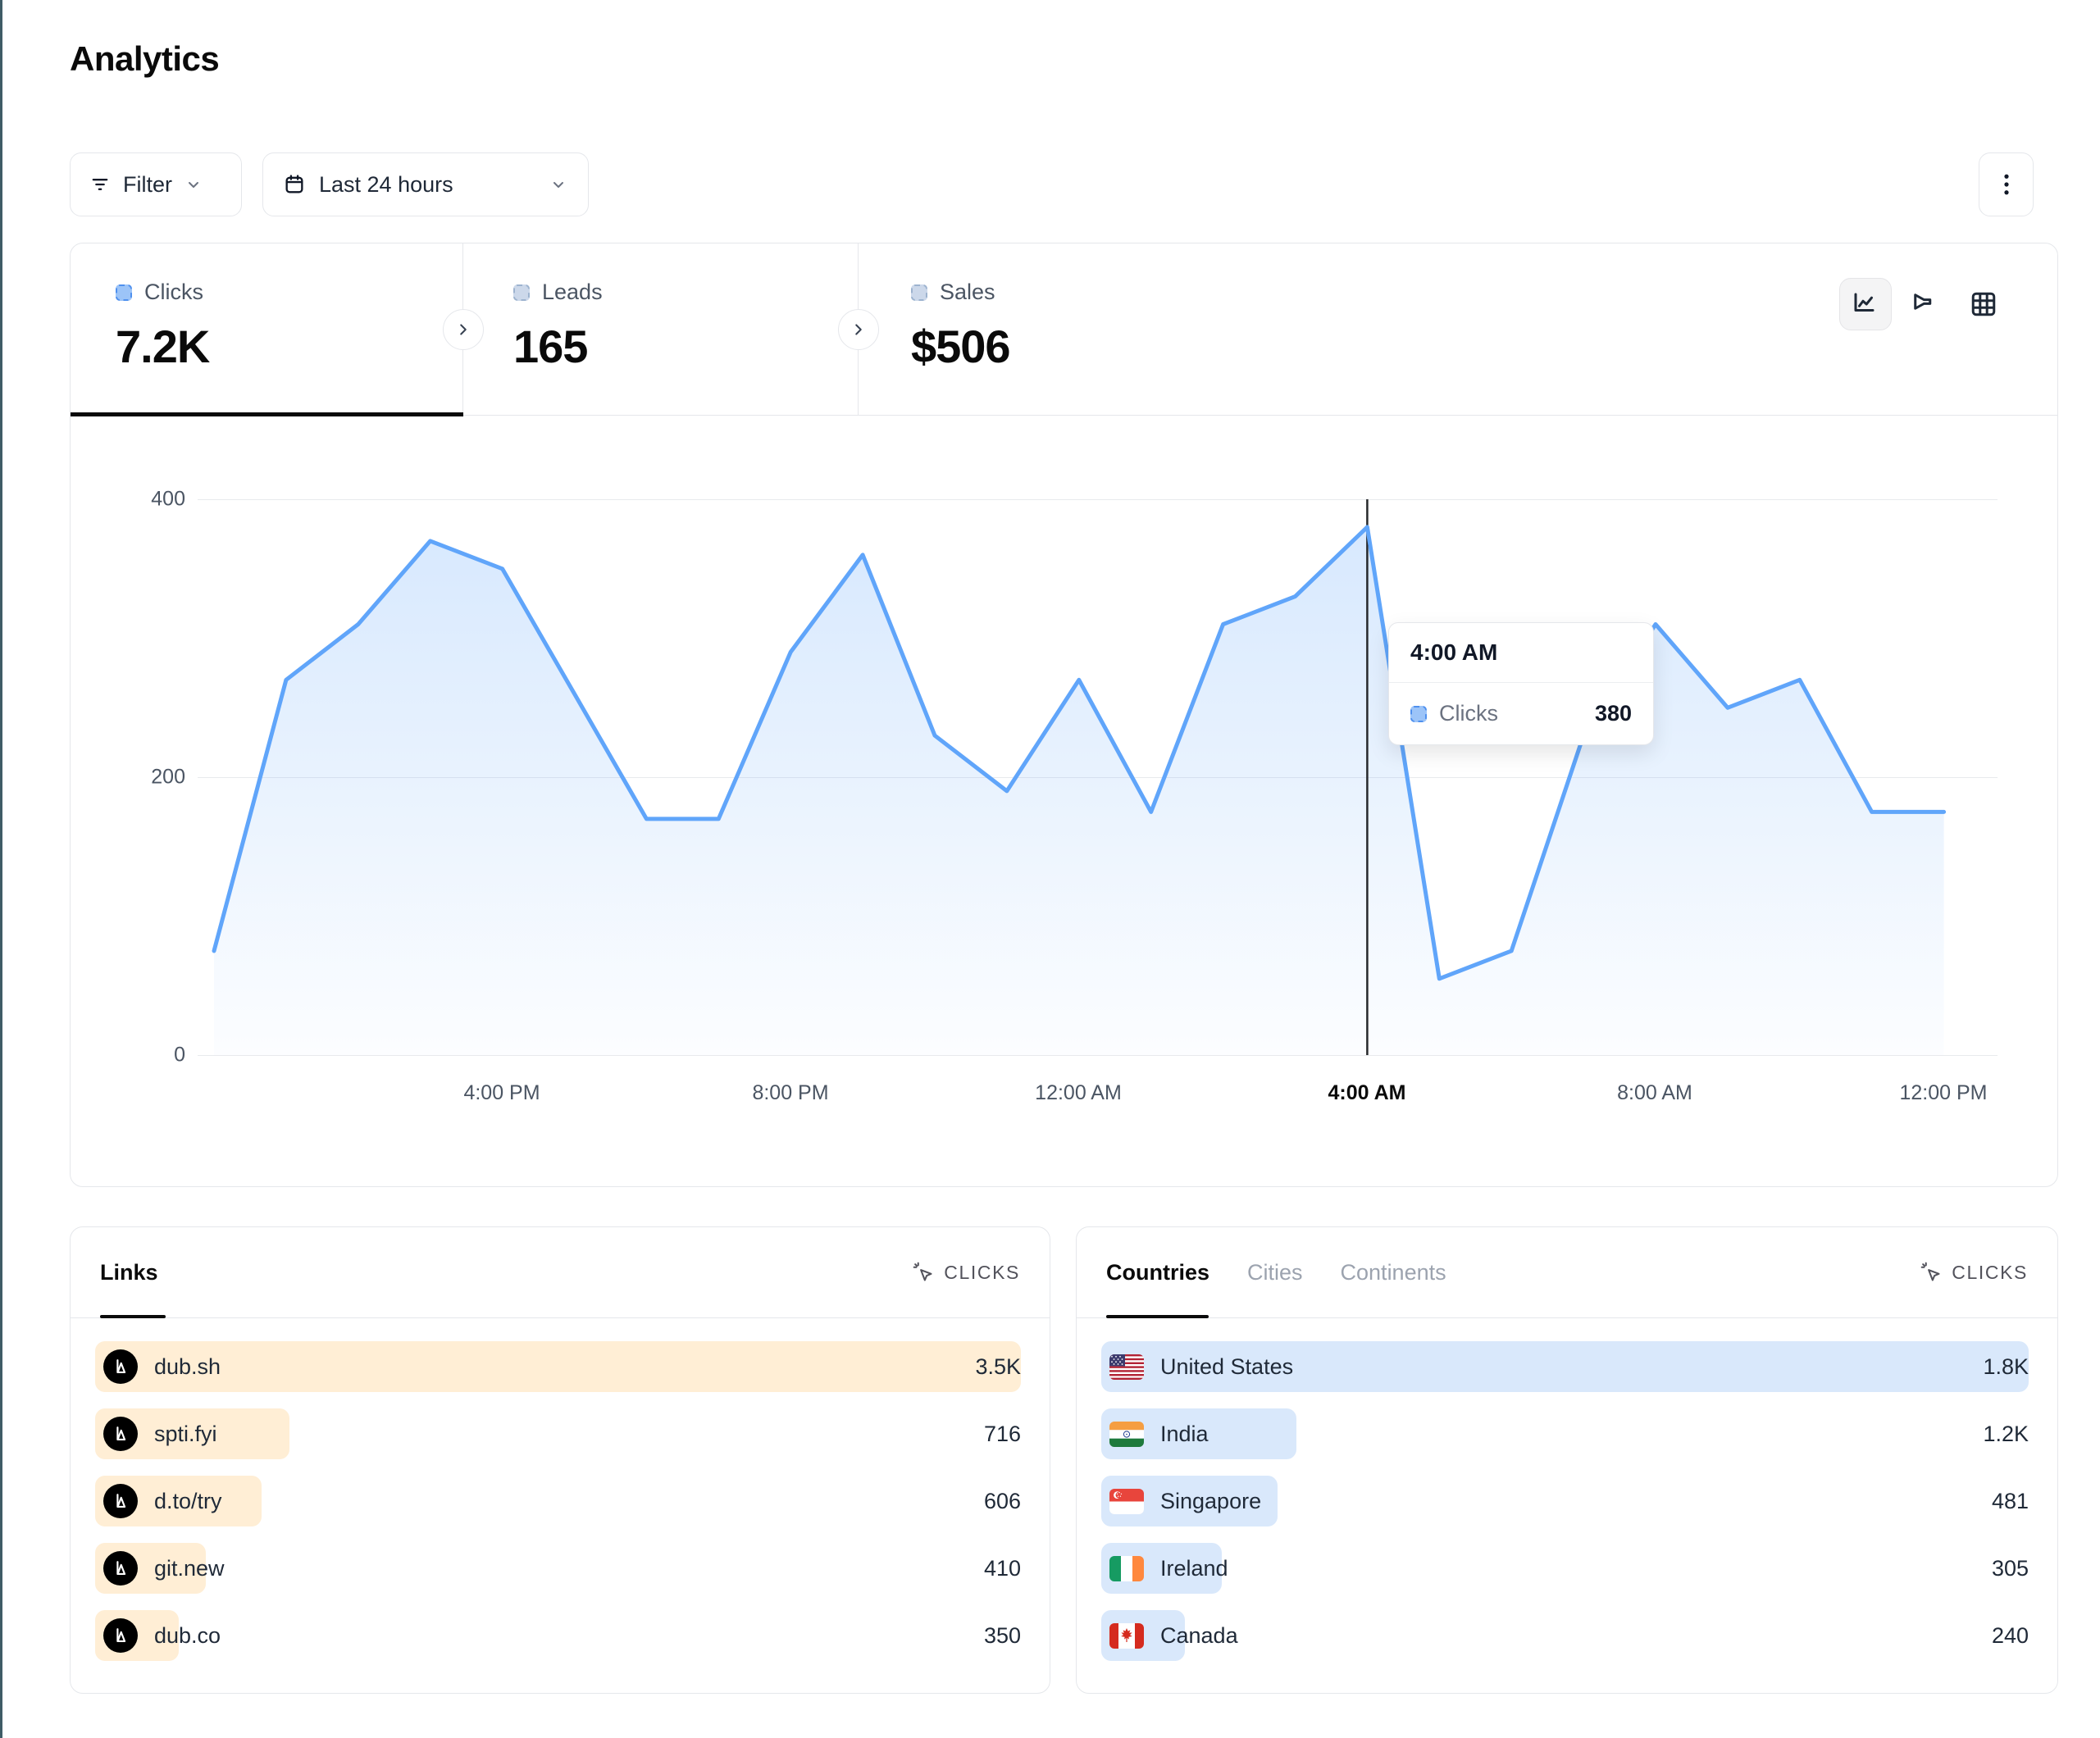  What do you see at coordinates (558, 1568) in the screenshot?
I see `link-row-git-new: git.new 410` at bounding box center [558, 1568].